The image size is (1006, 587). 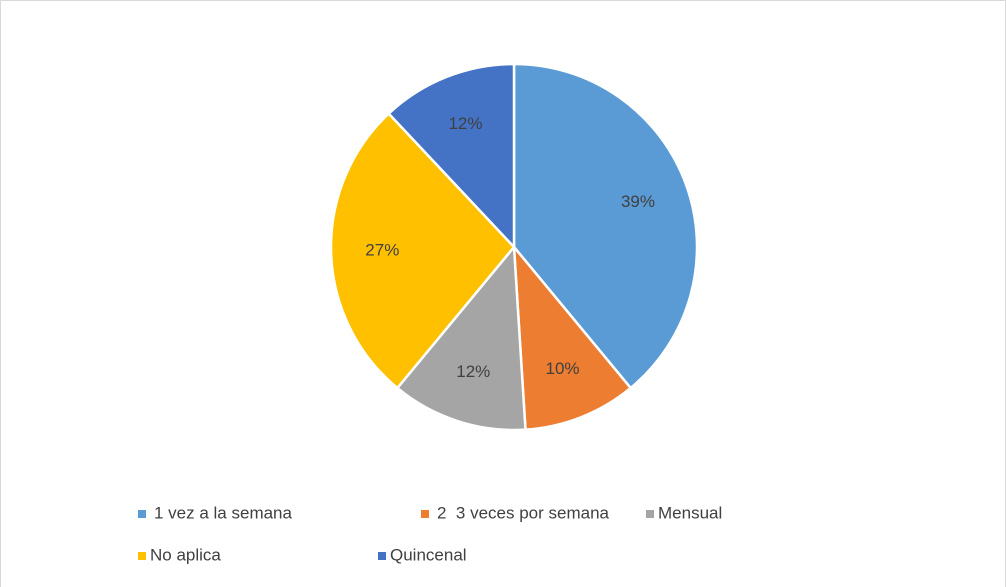 What do you see at coordinates (638, 201) in the screenshot?
I see `data-label: 39%` at bounding box center [638, 201].